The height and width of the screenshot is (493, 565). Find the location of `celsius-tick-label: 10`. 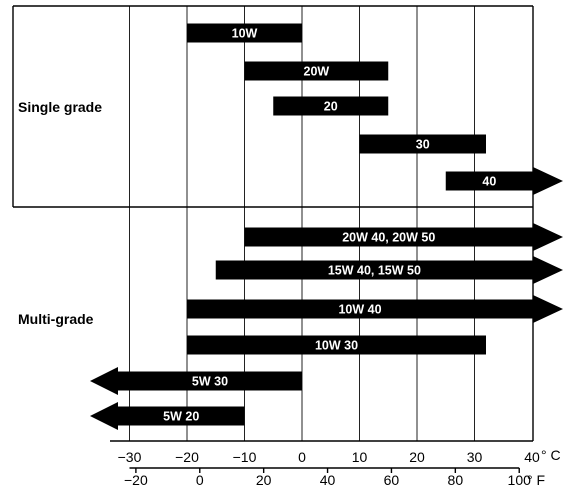

celsius-tick-label: 10 is located at coordinates (360, 457).